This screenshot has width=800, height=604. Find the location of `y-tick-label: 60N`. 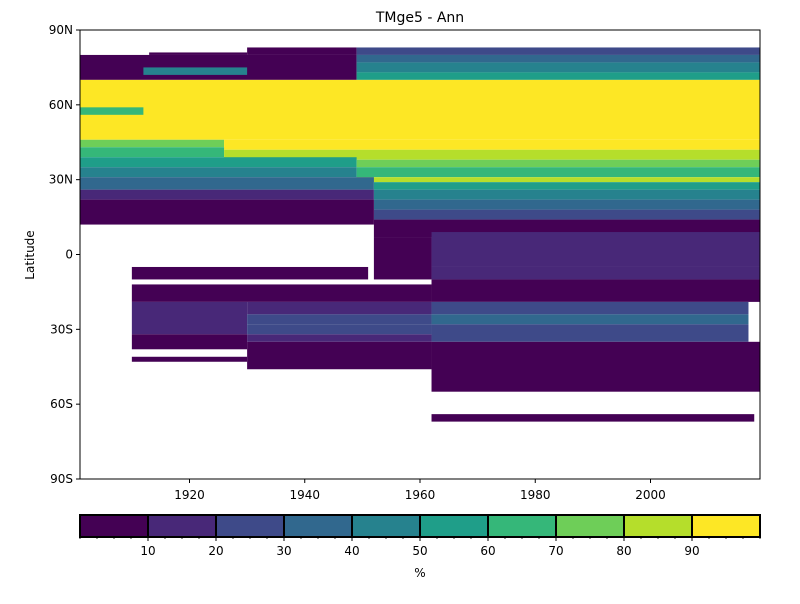

y-tick-label: 60N is located at coordinates (61, 105).